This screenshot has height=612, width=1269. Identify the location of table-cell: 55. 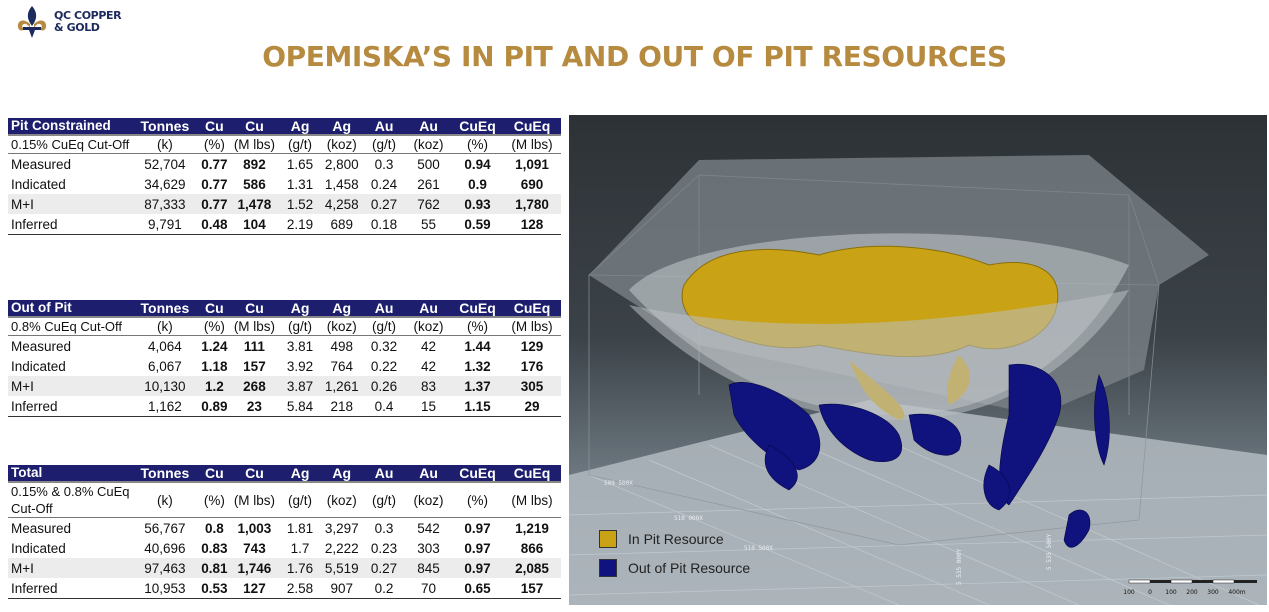
(428, 224).